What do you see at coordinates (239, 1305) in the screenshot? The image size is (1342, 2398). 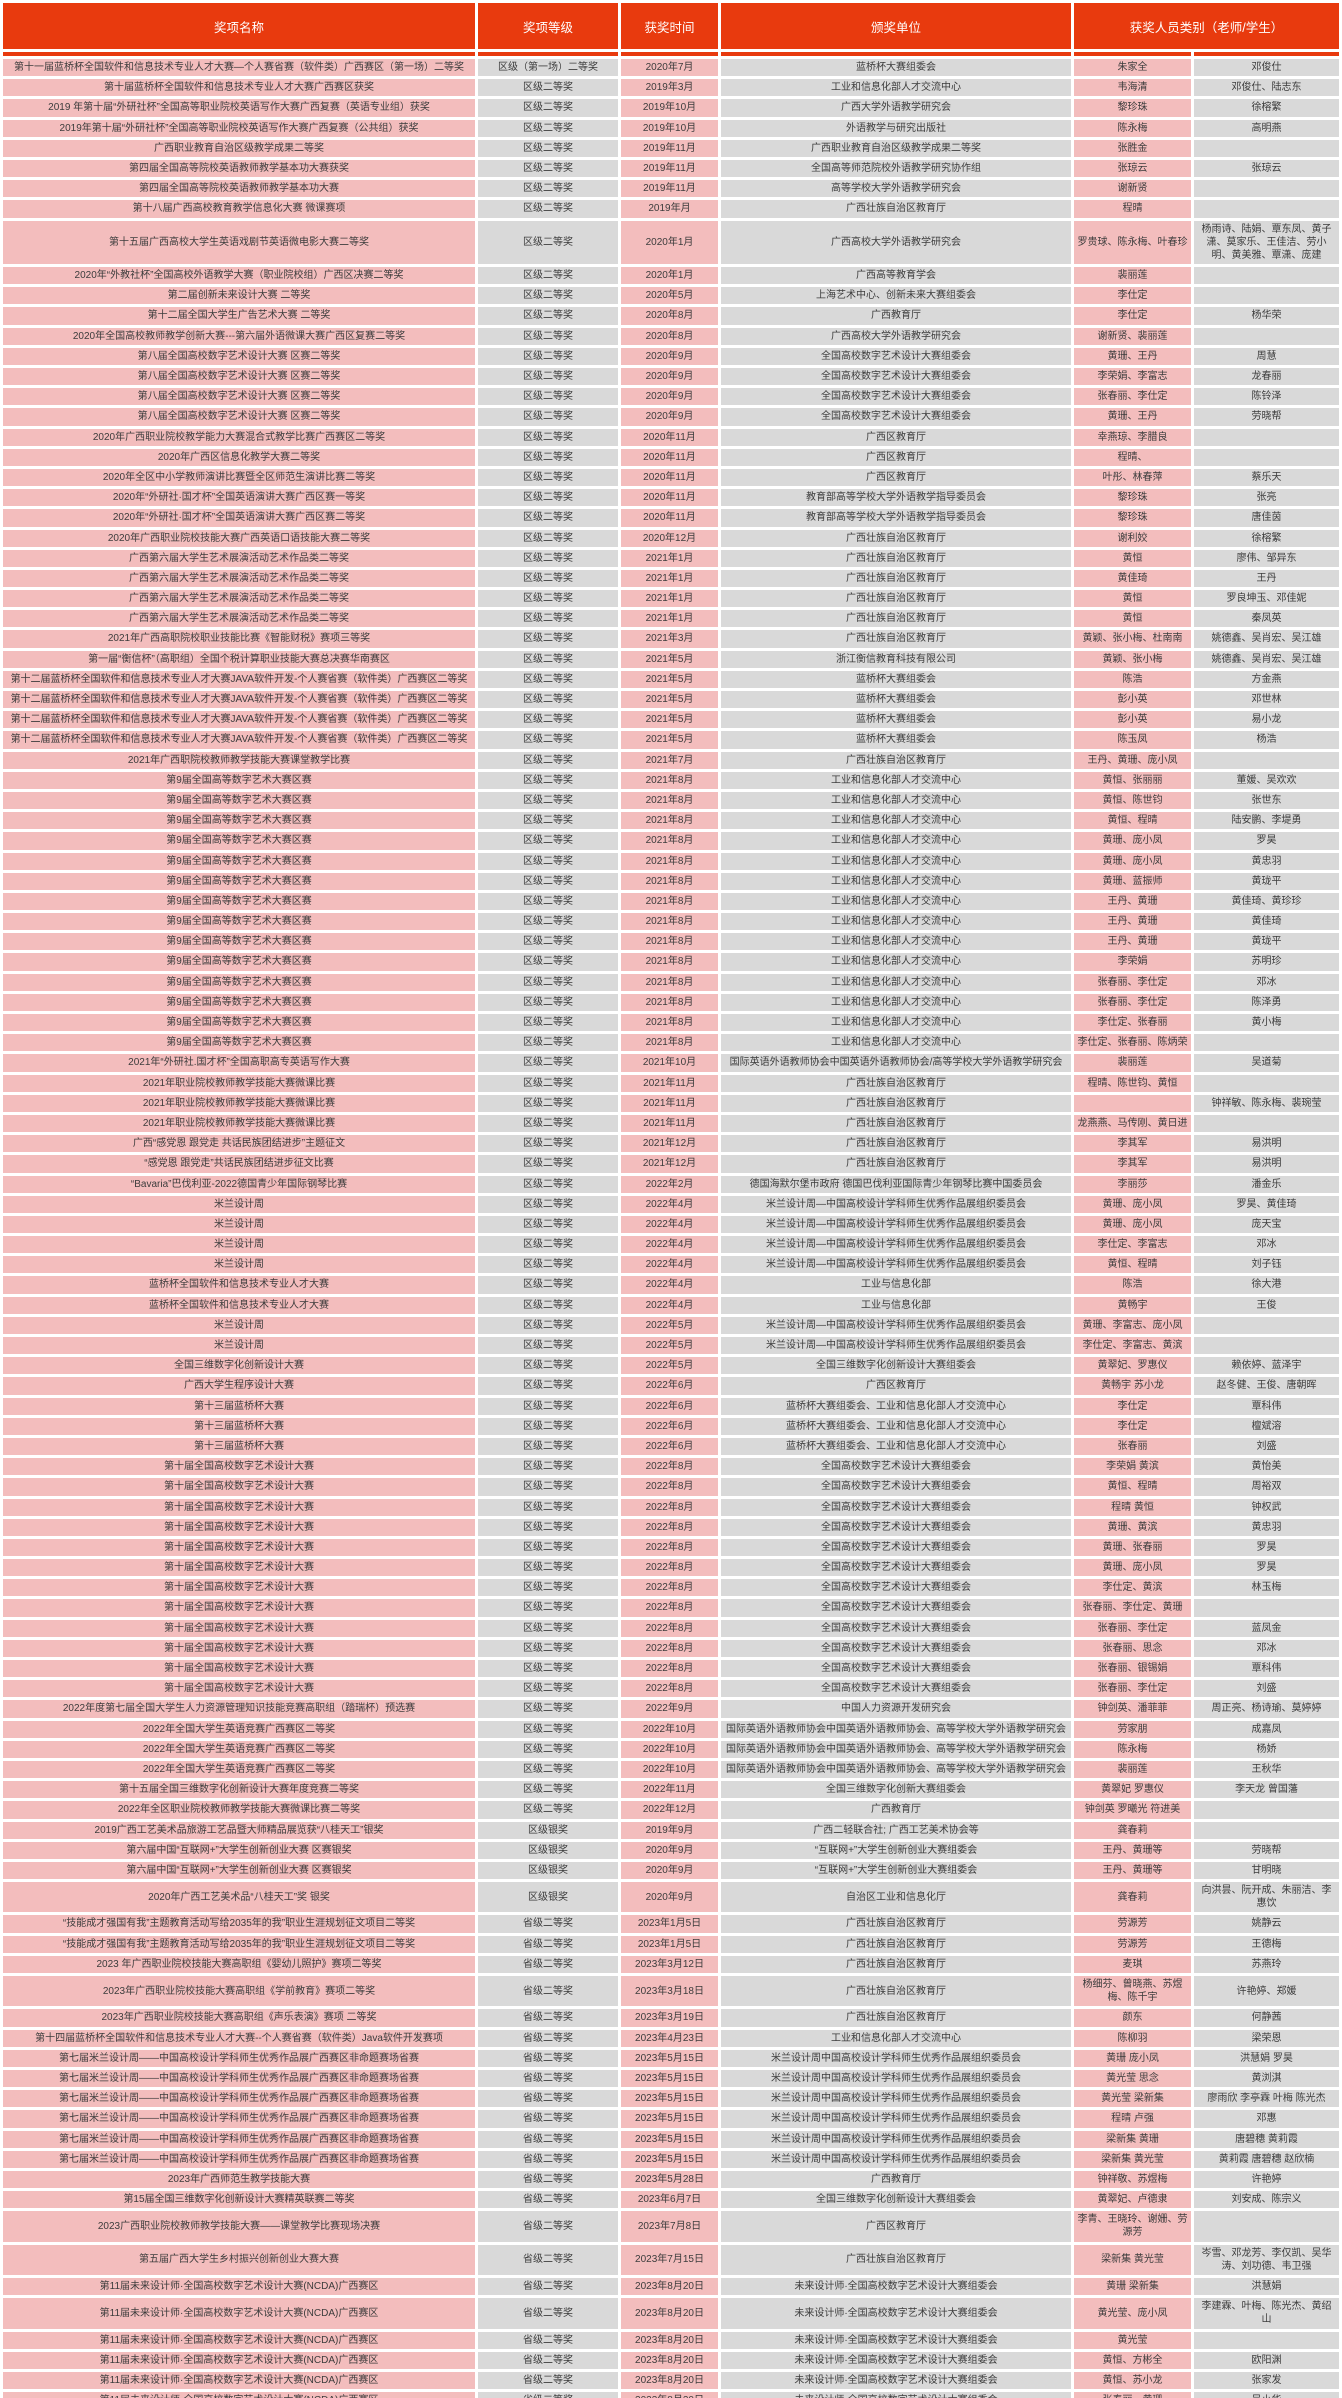 I see `award-name-cell: 蓝桥杯全国软件和信息技术专业人才大赛` at bounding box center [239, 1305].